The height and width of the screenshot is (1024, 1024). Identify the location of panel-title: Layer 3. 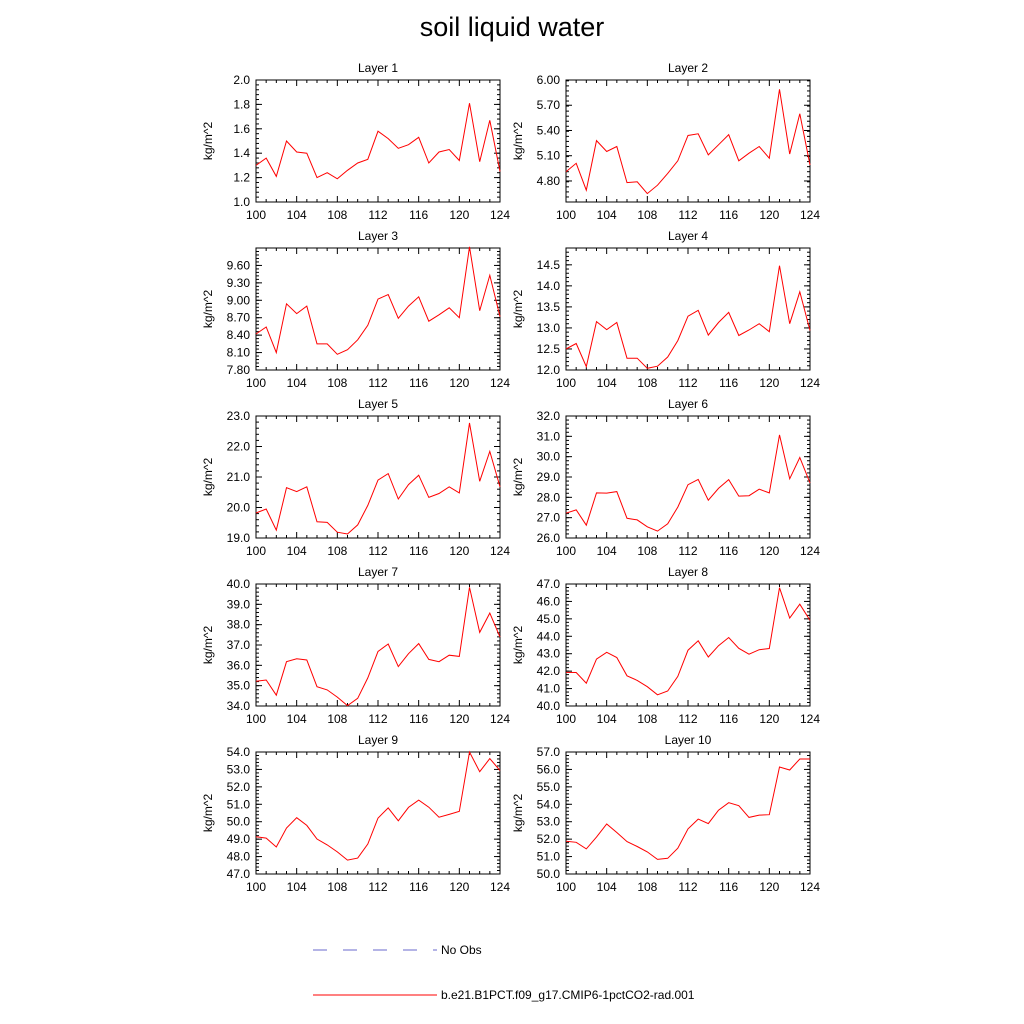
(378, 236).